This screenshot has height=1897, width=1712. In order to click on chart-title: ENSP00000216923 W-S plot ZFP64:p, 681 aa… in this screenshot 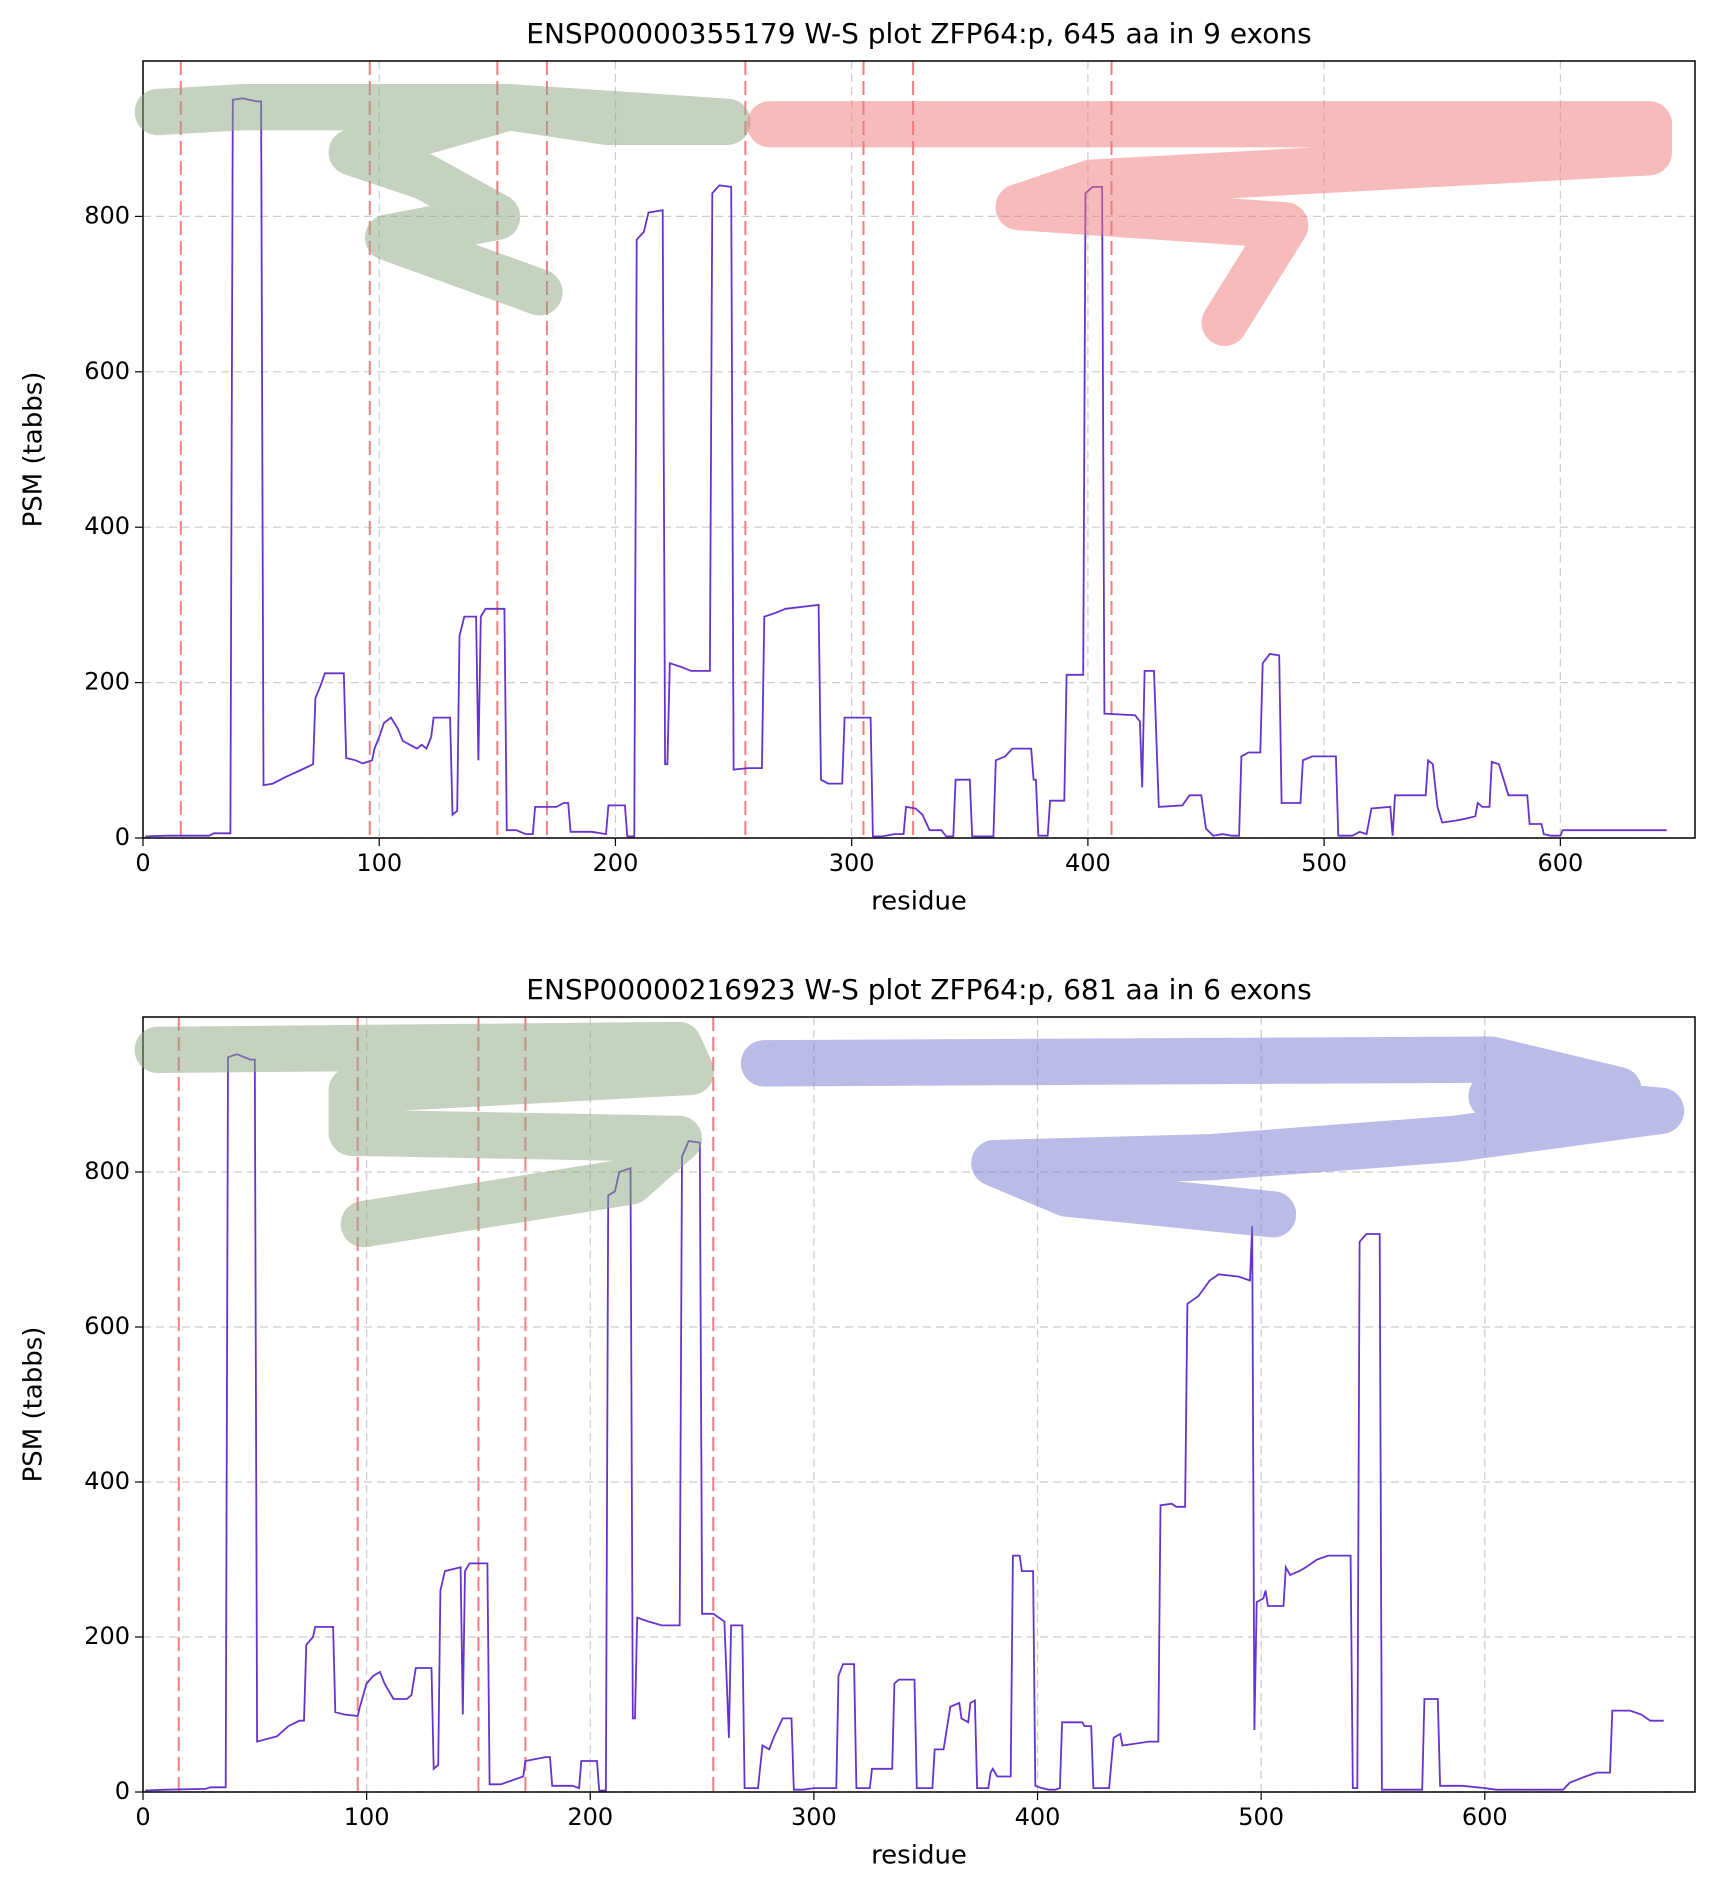, I will do `click(918, 989)`.